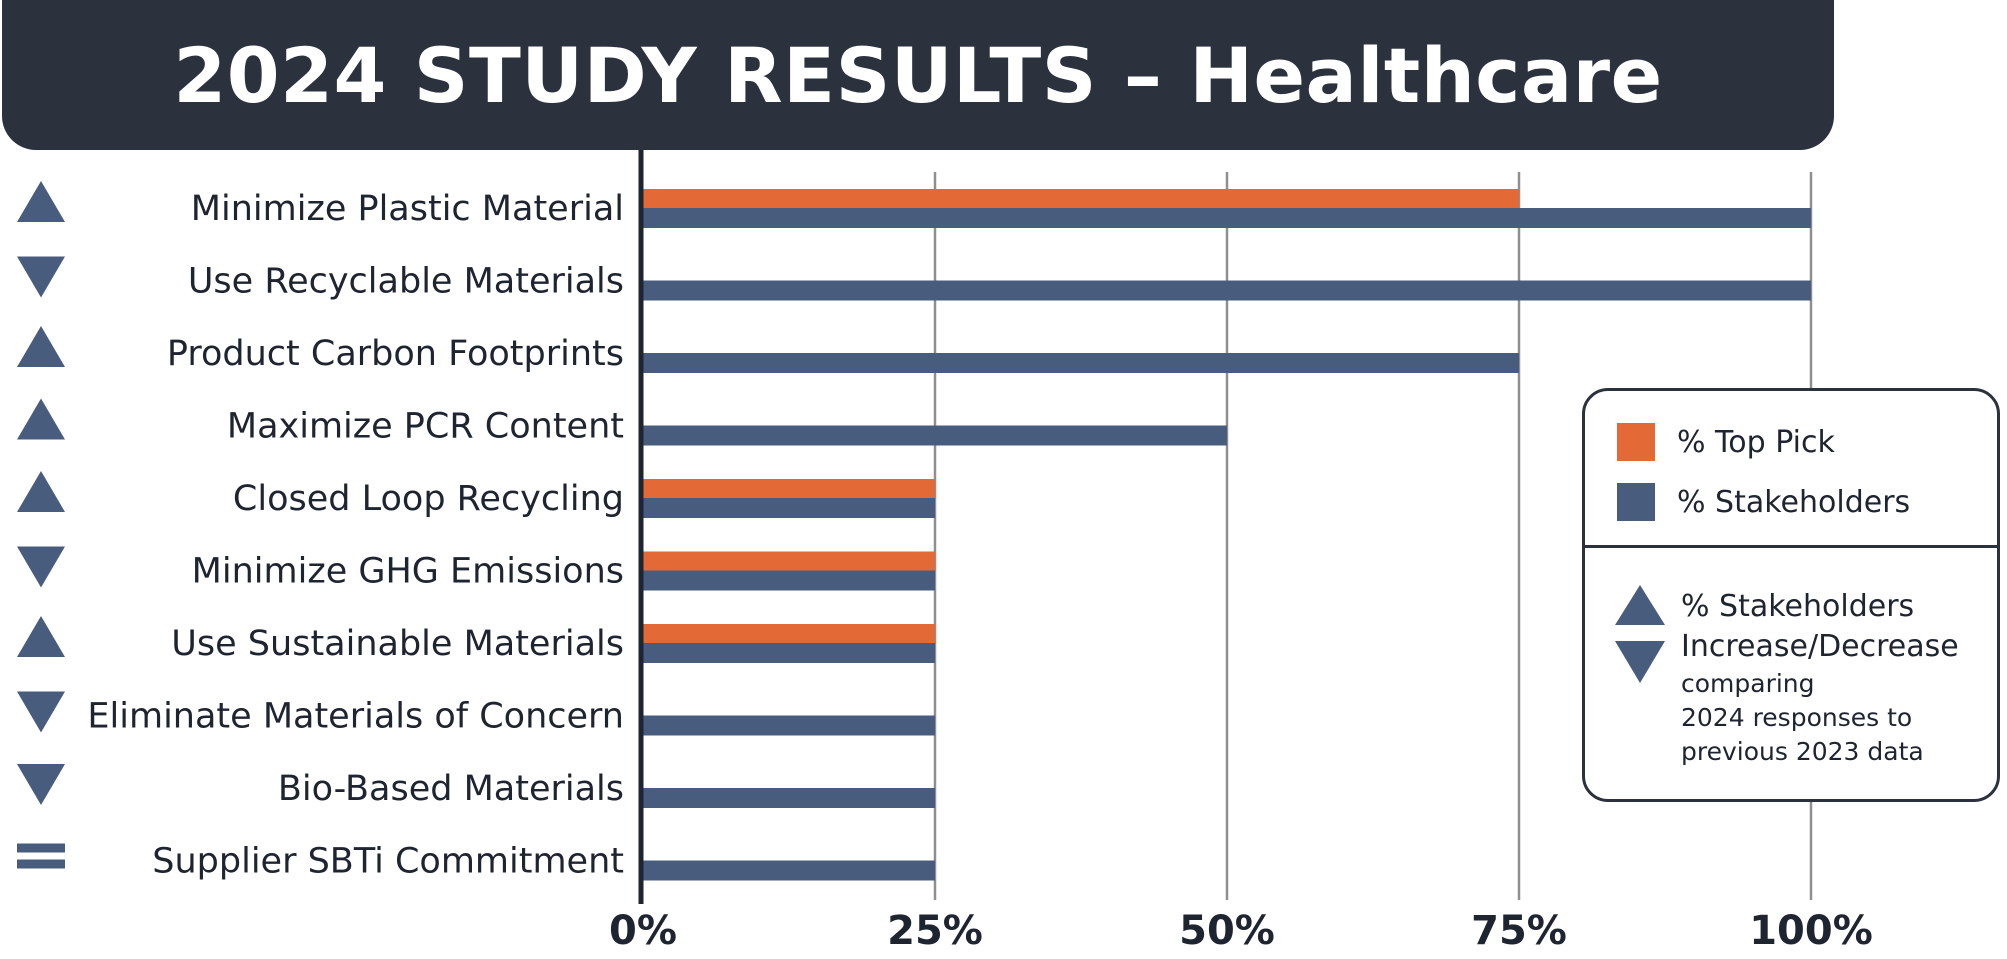 The image size is (2007, 959). What do you see at coordinates (1791, 546) in the screenshot?
I see `legend-divider` at bounding box center [1791, 546].